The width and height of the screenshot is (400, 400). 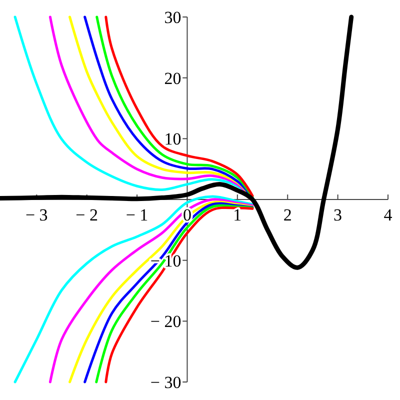 What do you see at coordinates (173, 139) in the screenshot?
I see `y-tick-label: 10` at bounding box center [173, 139].